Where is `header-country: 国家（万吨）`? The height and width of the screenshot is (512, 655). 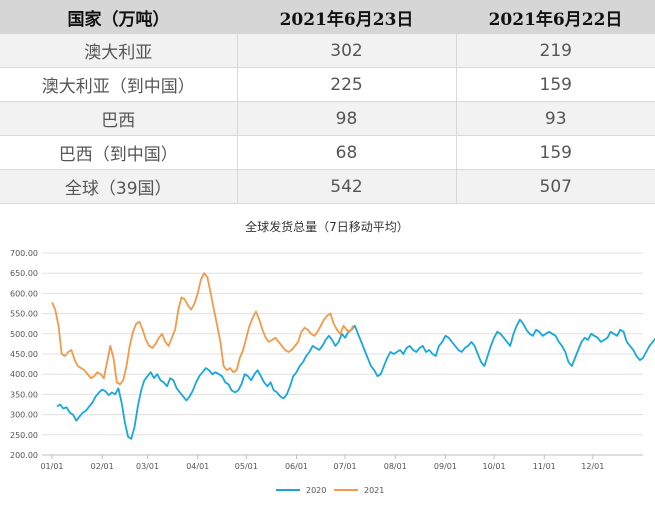 header-country: 国家（万吨） is located at coordinates (118, 17).